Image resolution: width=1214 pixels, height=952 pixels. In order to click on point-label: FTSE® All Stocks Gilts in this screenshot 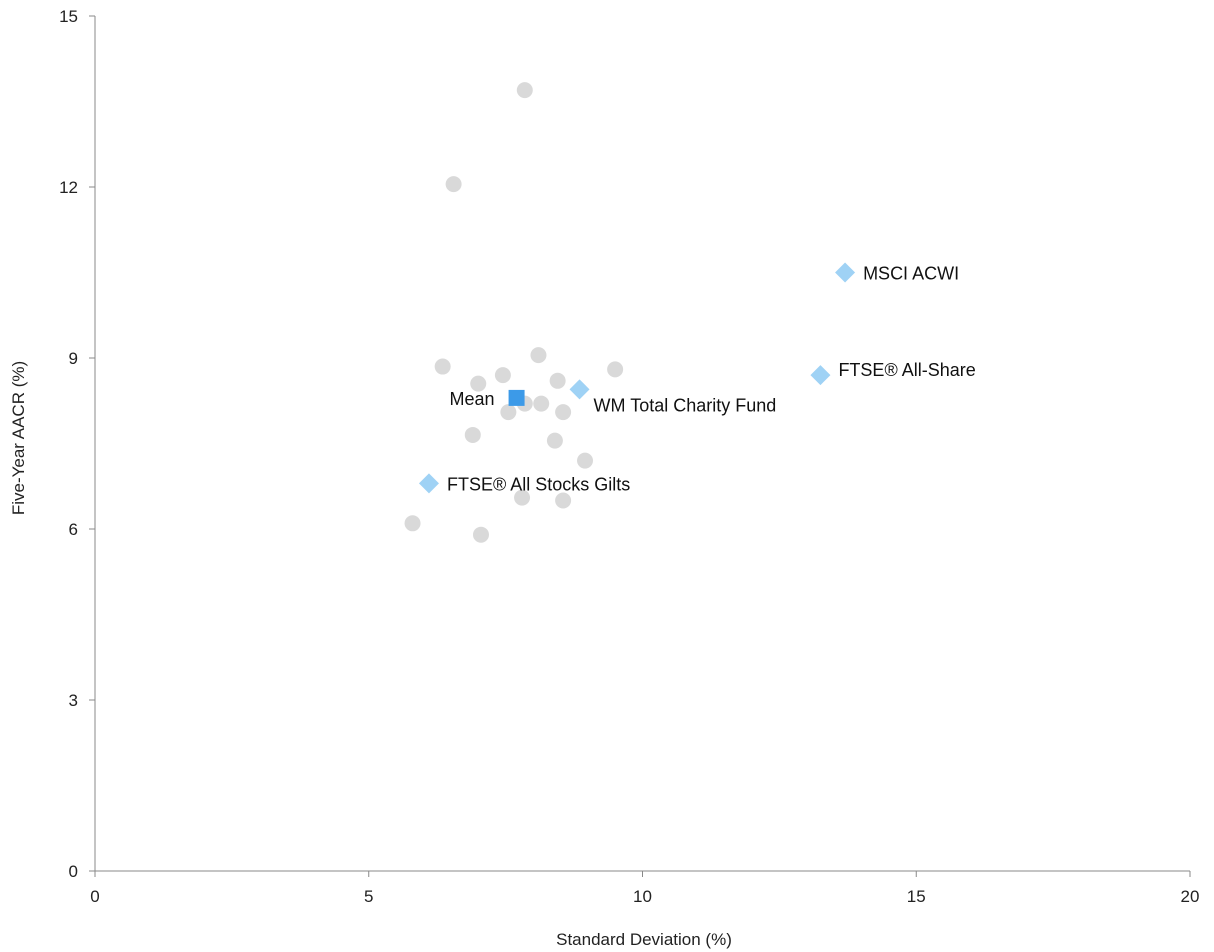, I will do `click(538, 484)`.